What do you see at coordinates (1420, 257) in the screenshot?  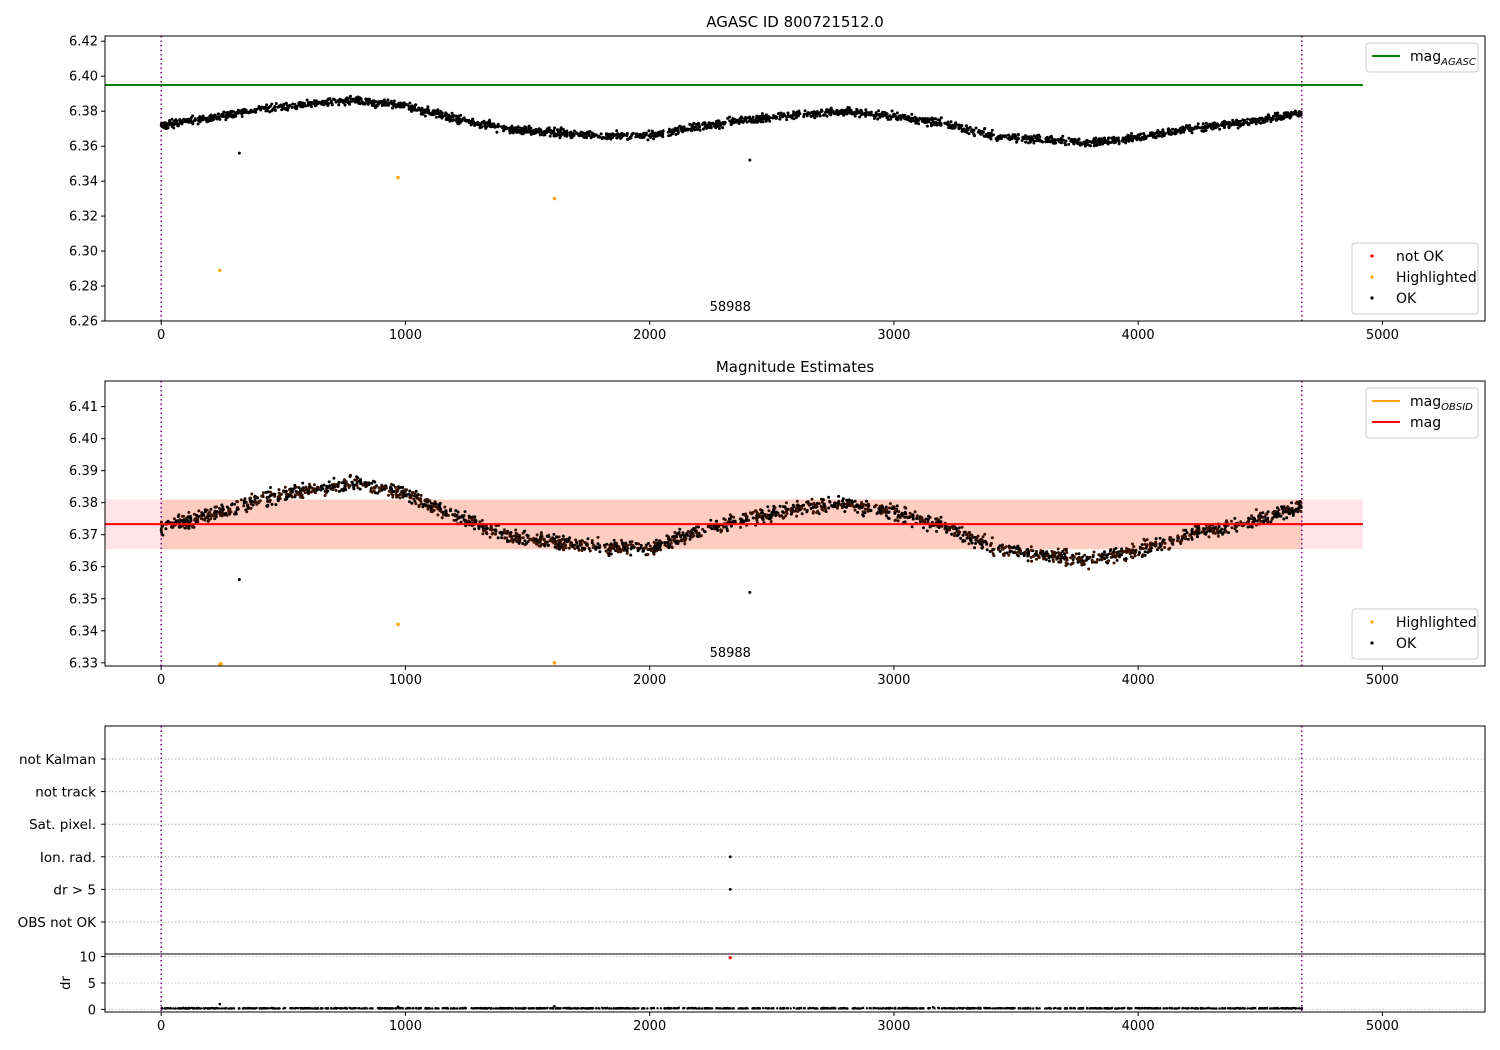 I see `chart1-legend-label: not OK` at bounding box center [1420, 257].